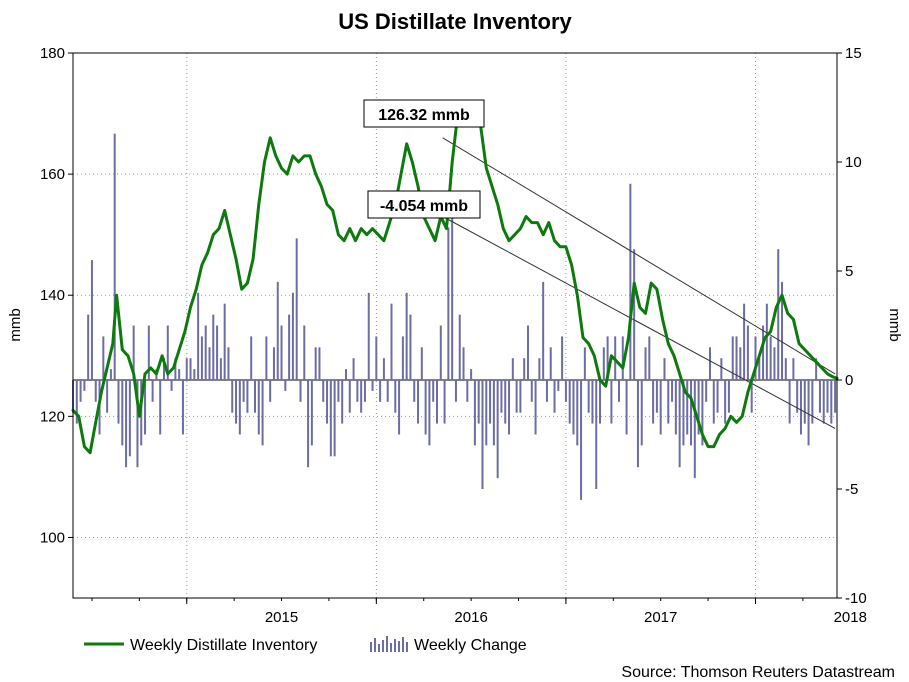 This screenshot has width=909, height=682. Describe the element at coordinates (52, 416) in the screenshot. I see `left-tick-label: 120` at that location.